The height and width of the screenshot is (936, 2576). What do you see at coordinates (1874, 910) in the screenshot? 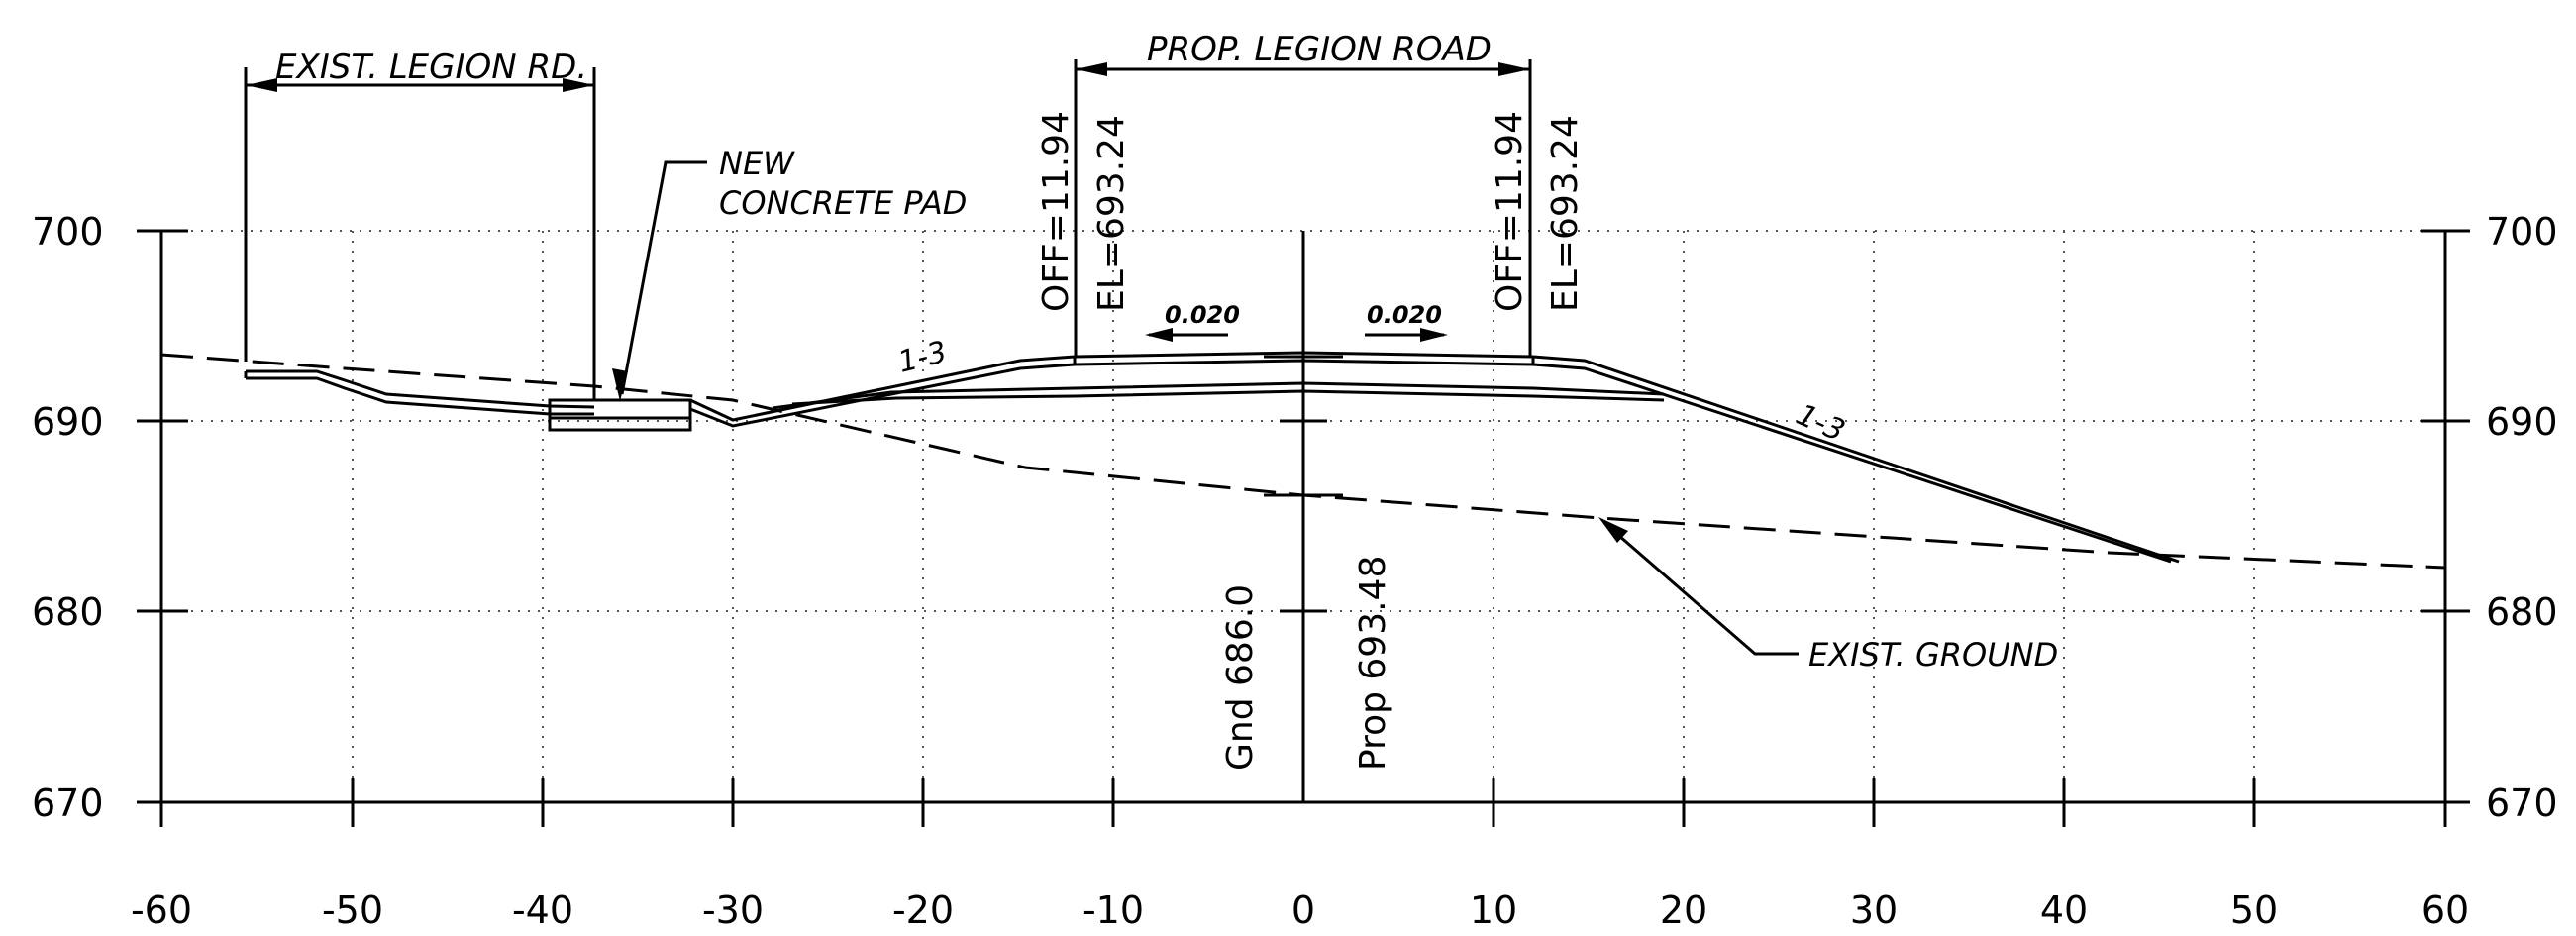
I see `x-tick-label: 30` at bounding box center [1874, 910].